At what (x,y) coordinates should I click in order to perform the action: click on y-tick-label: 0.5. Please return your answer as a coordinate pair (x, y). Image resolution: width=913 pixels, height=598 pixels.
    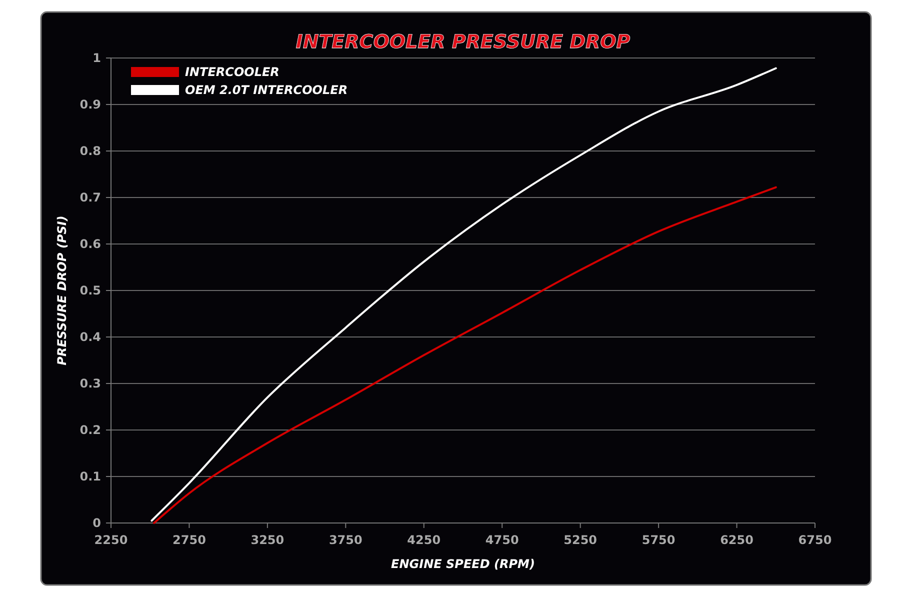
    Looking at the image, I should click on (90, 291).